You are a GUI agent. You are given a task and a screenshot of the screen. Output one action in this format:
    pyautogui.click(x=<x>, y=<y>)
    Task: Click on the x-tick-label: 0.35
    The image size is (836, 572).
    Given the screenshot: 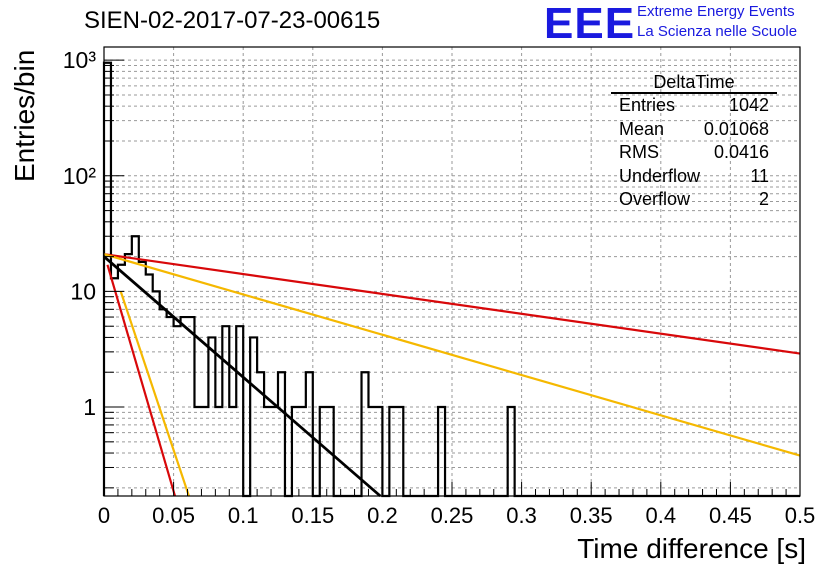 What is the action you would take?
    pyautogui.click(x=591, y=515)
    